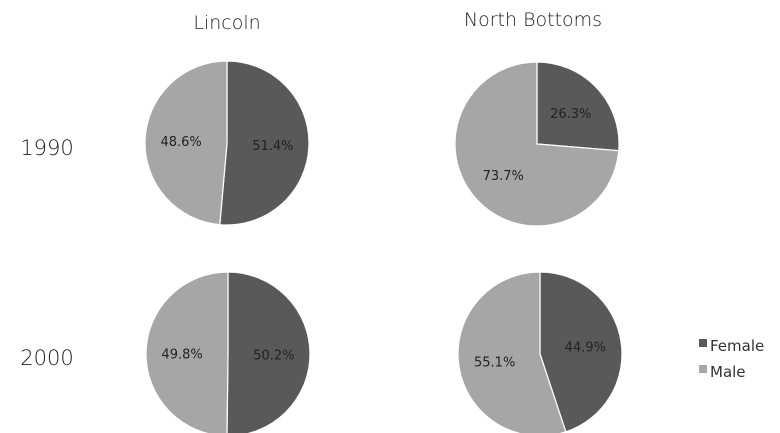 This screenshot has width=780, height=433. I want to click on pie-slice-north-bottoms-2000-male, so click(512, 352).